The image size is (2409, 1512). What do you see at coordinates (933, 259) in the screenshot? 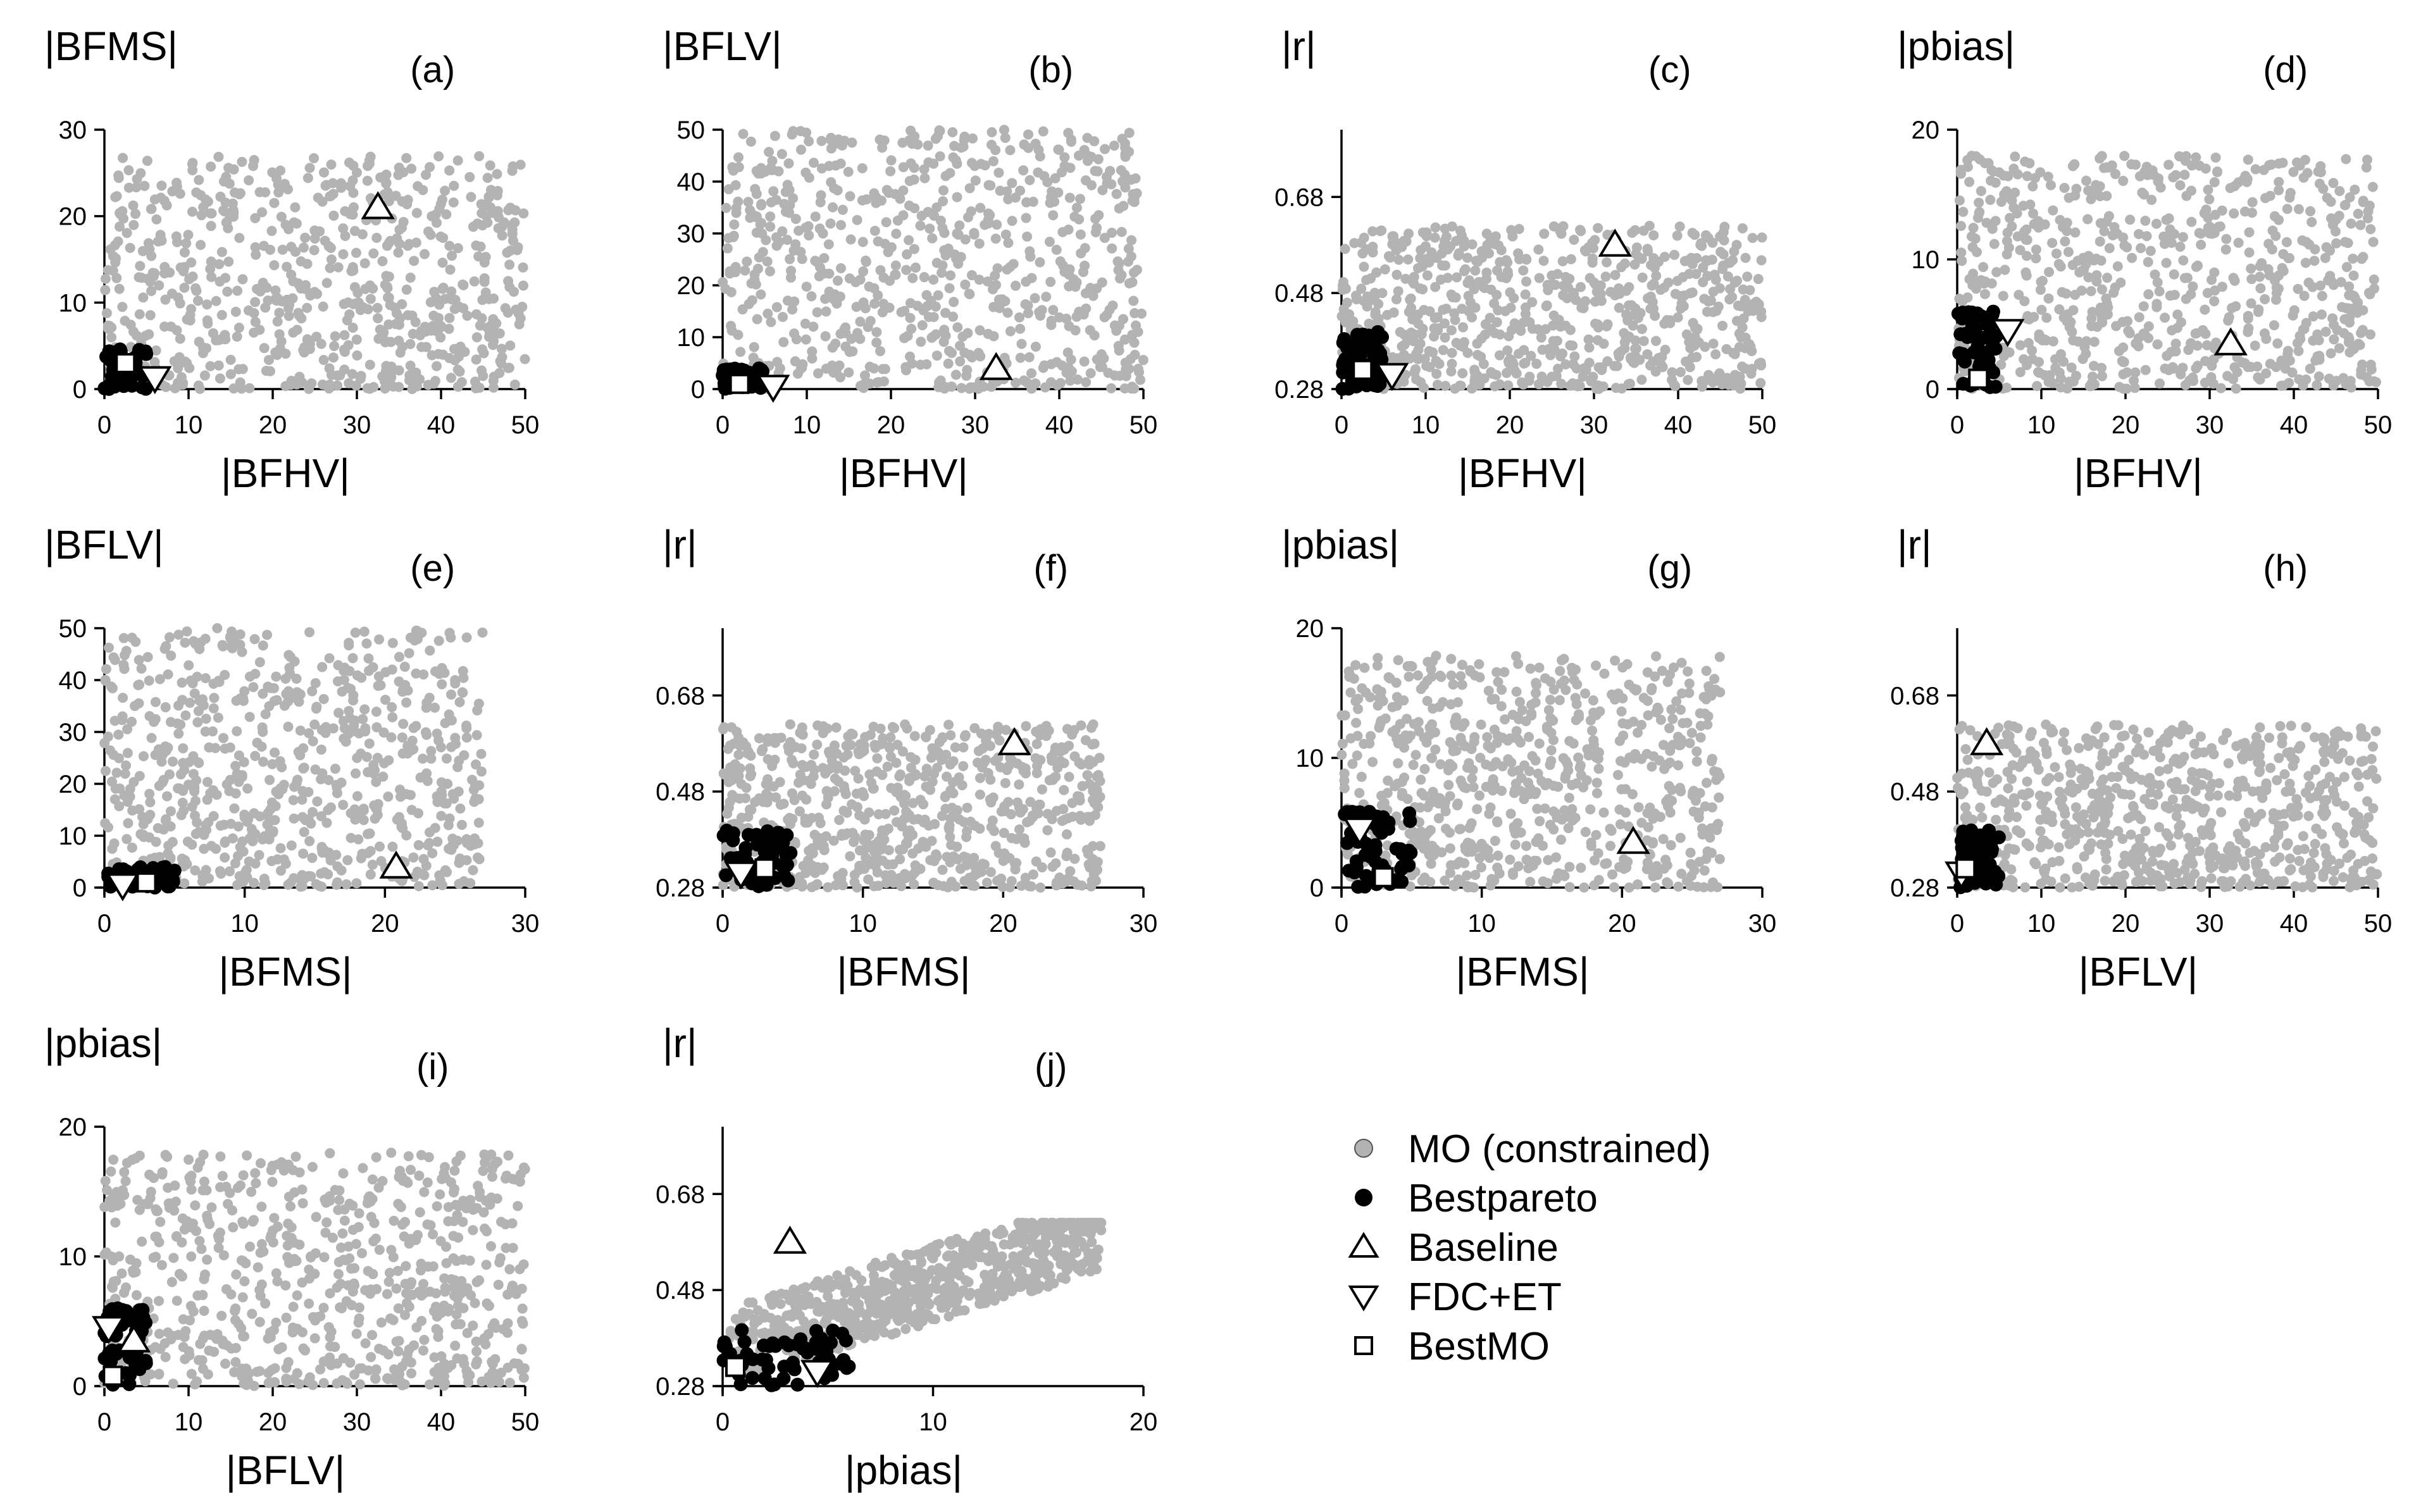
I see `panel-b-mo-series` at bounding box center [933, 259].